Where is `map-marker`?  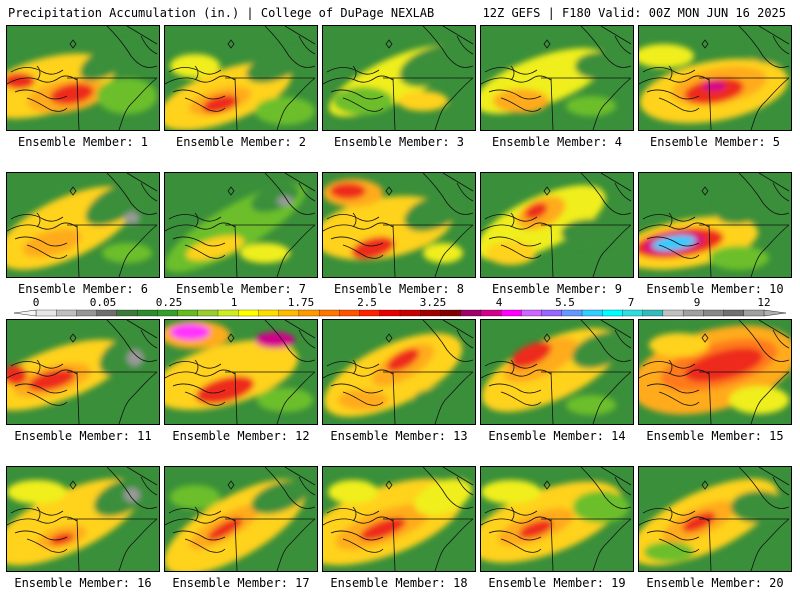 map-marker is located at coordinates (547, 338).